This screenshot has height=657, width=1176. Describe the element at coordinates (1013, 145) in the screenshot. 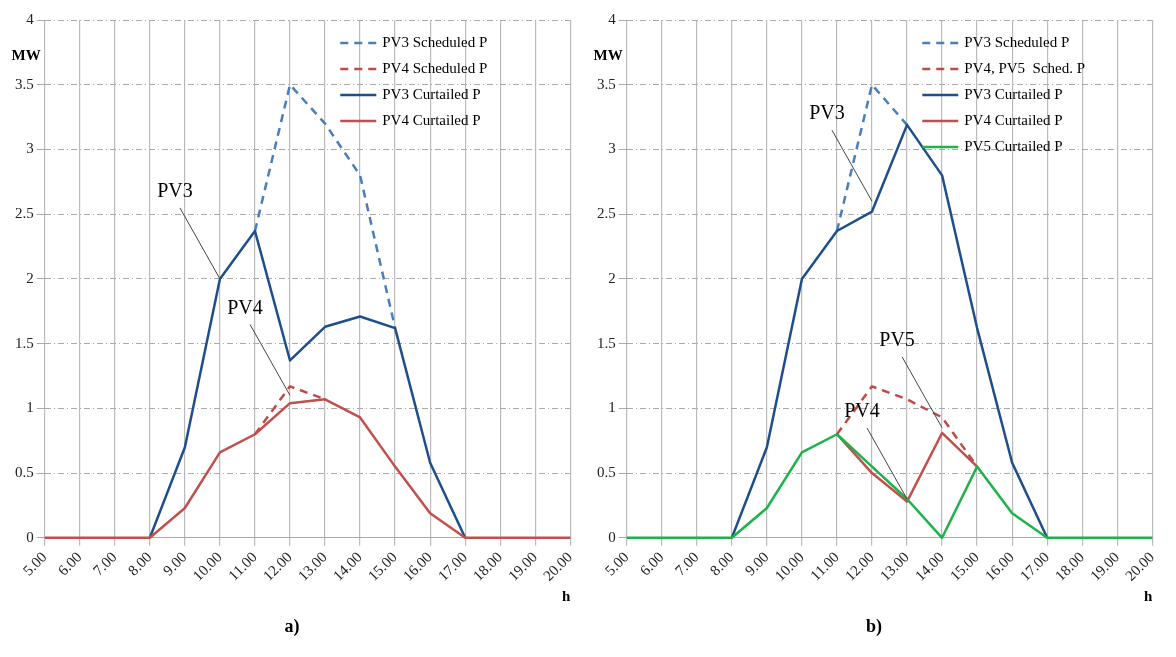

I see `legend-label: PV5 Curtailed P` at that location.